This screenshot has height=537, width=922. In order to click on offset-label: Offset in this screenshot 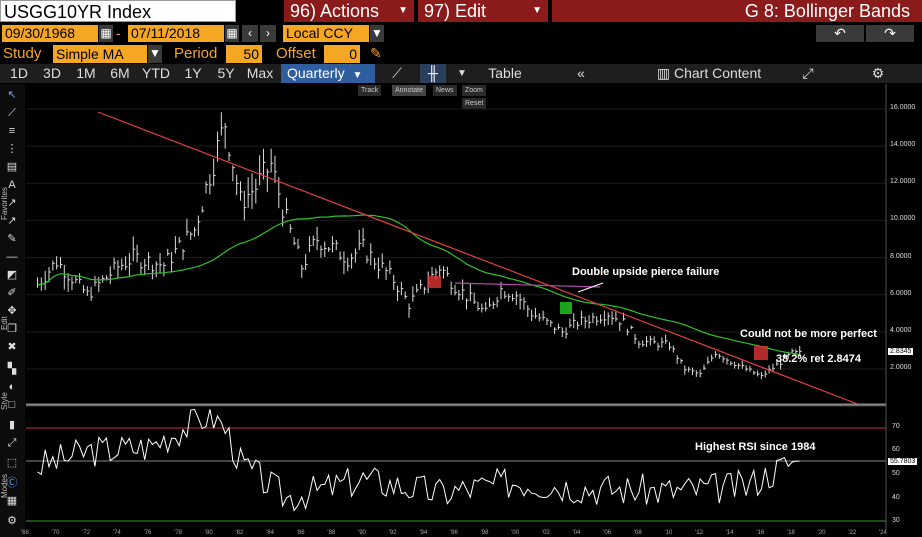, I will do `click(296, 53)`.